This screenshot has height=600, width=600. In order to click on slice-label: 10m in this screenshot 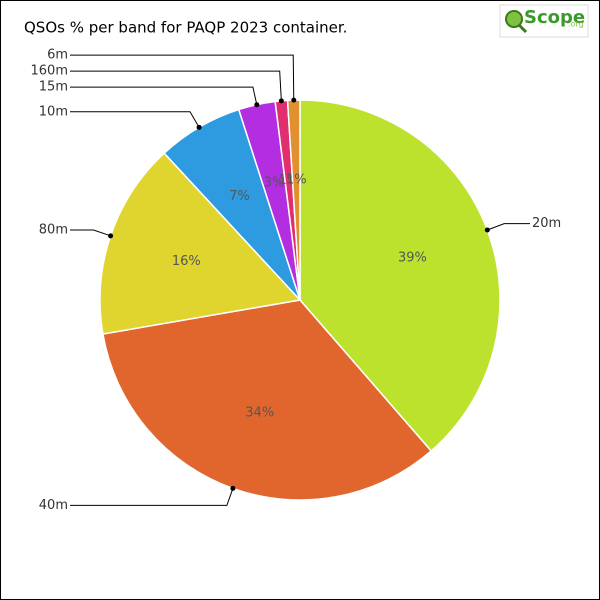, I will do `click(53, 111)`.